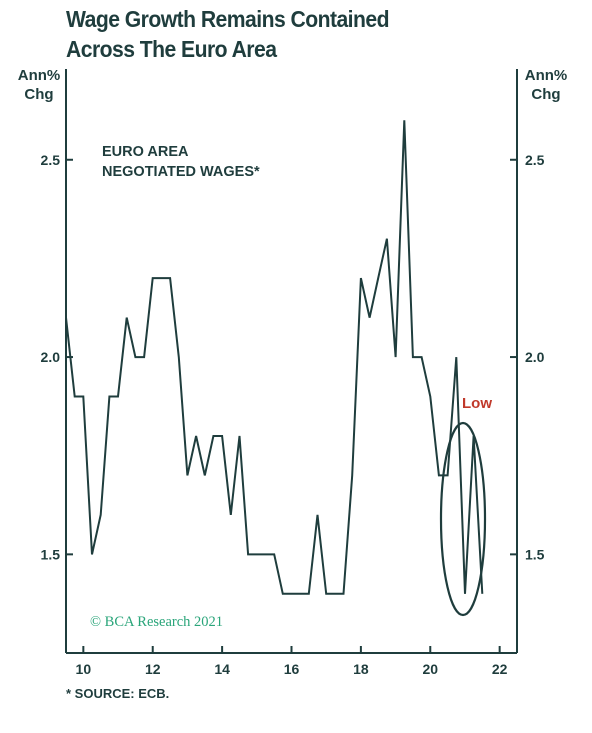  What do you see at coordinates (153, 669) in the screenshot?
I see `x-tick-label: 12` at bounding box center [153, 669].